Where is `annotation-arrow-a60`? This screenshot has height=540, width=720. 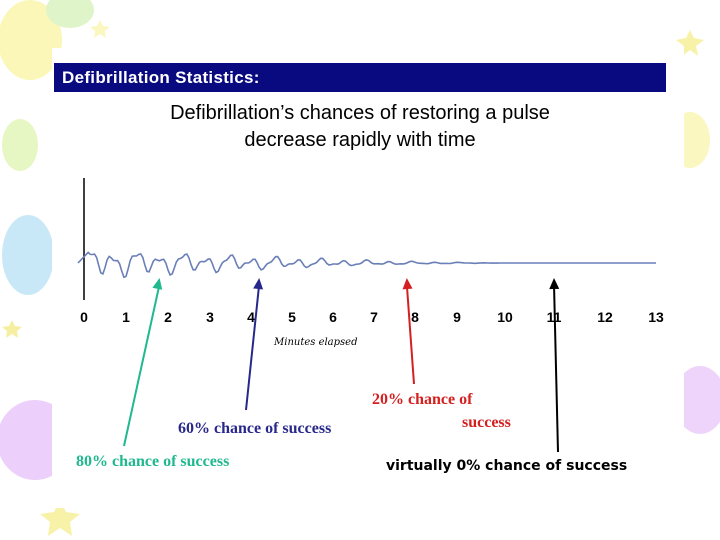 annotation-arrow-a60 is located at coordinates (254, 344).